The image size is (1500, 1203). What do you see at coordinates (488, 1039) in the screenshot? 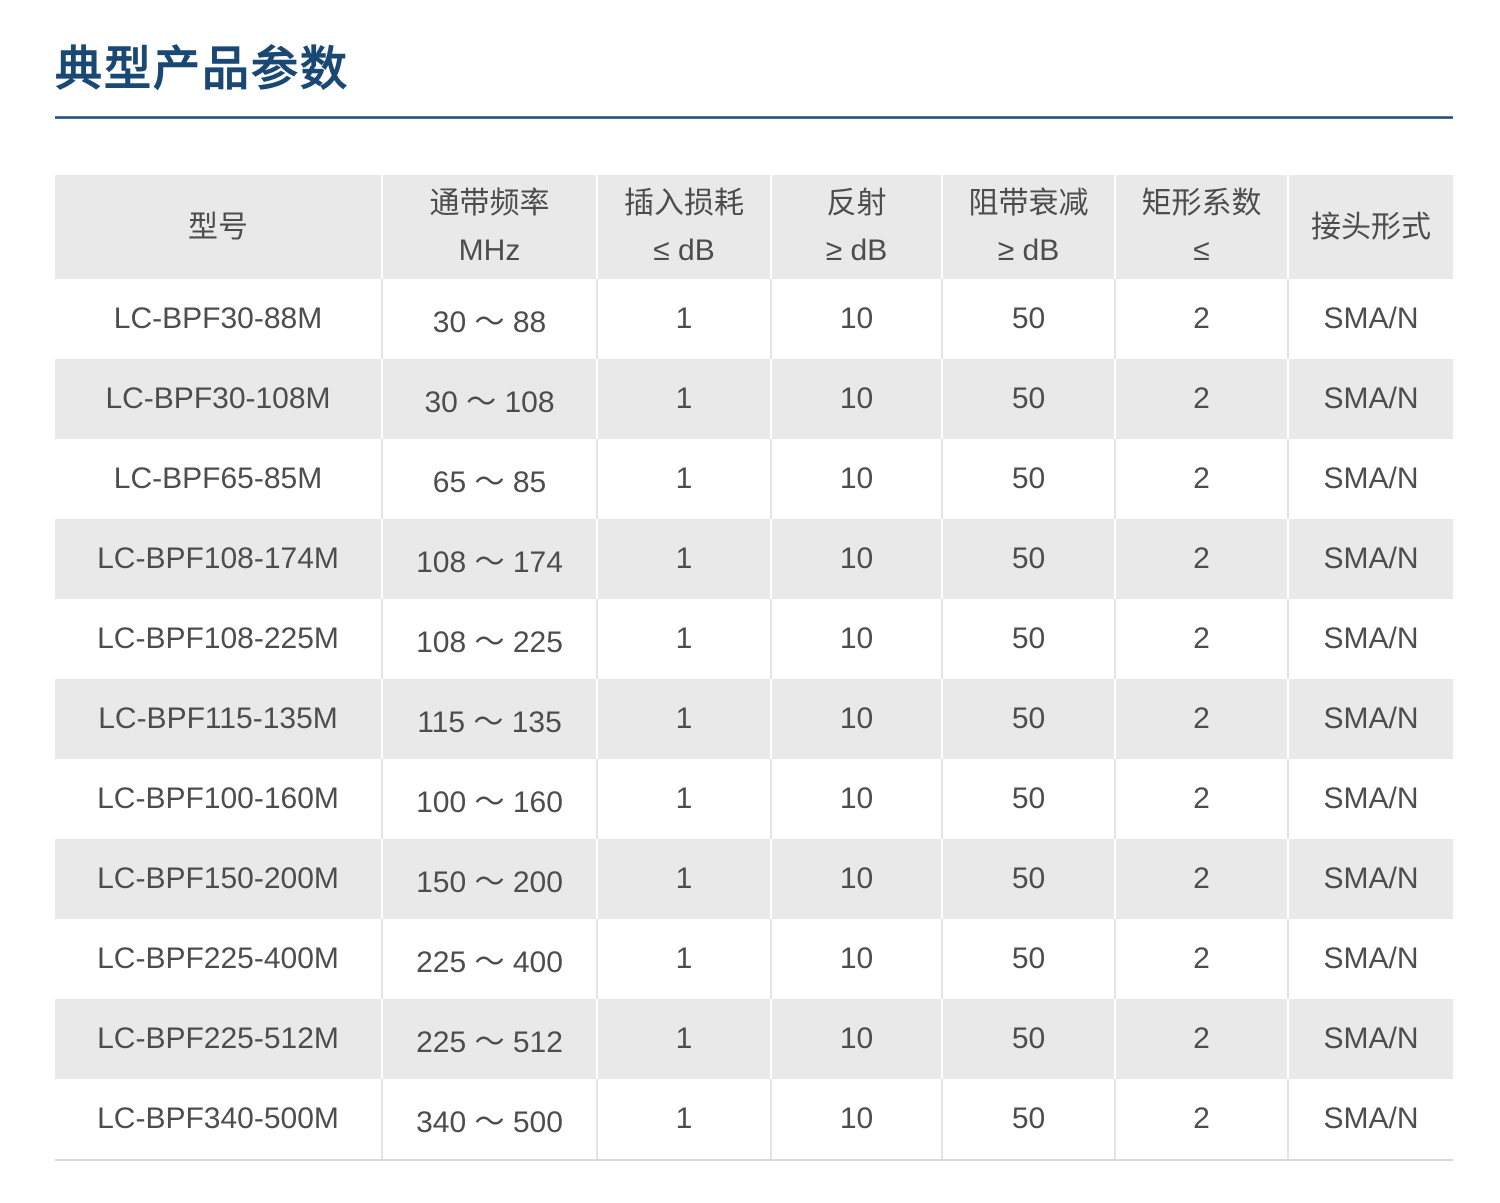
I see `cell-passband-mhz: 225 ～ 512` at bounding box center [488, 1039].